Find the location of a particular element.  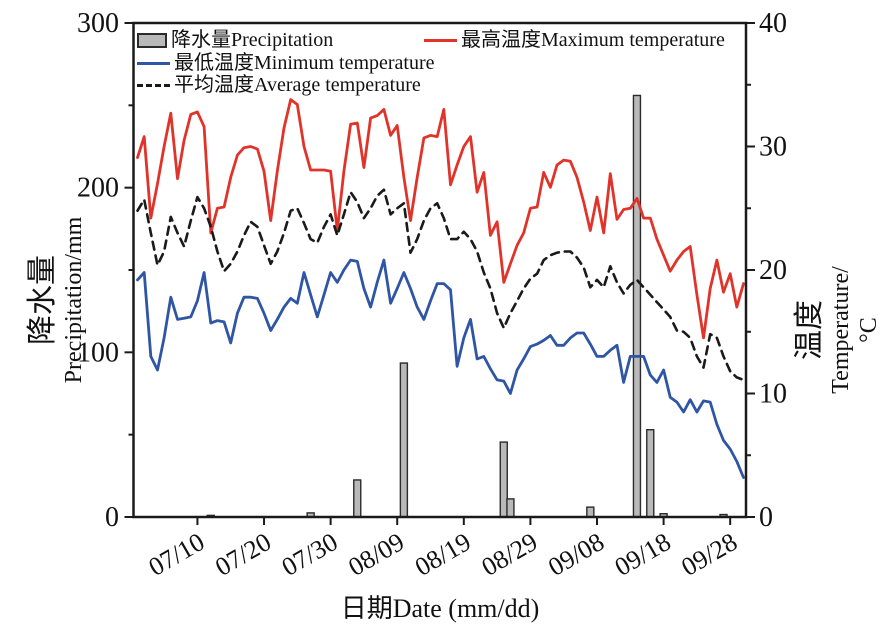

legend-label-max-temperature: 最高温度Maximum temperature is located at coordinates (593, 40).